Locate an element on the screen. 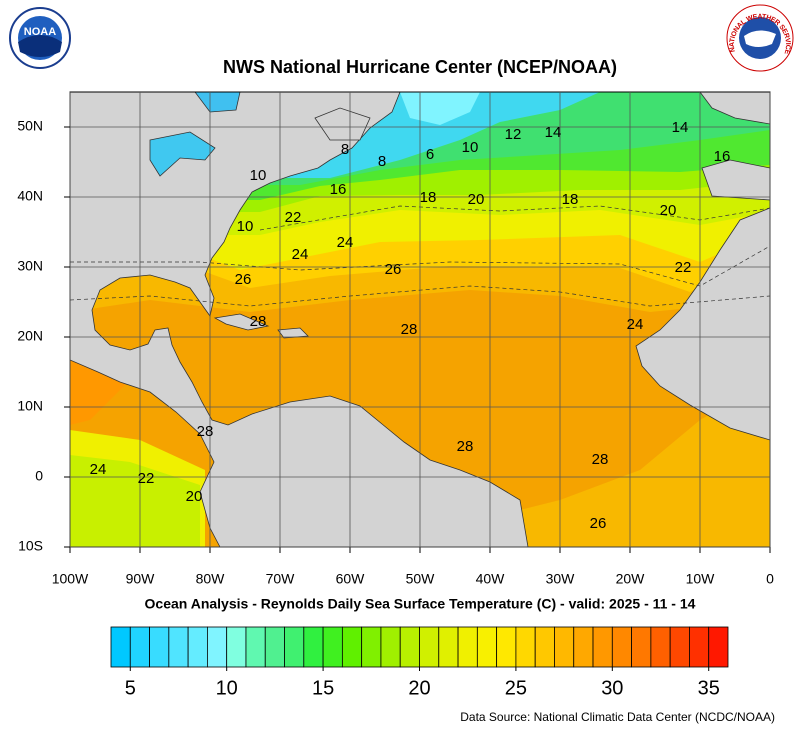  land-africa is located at coordinates (702, 324).